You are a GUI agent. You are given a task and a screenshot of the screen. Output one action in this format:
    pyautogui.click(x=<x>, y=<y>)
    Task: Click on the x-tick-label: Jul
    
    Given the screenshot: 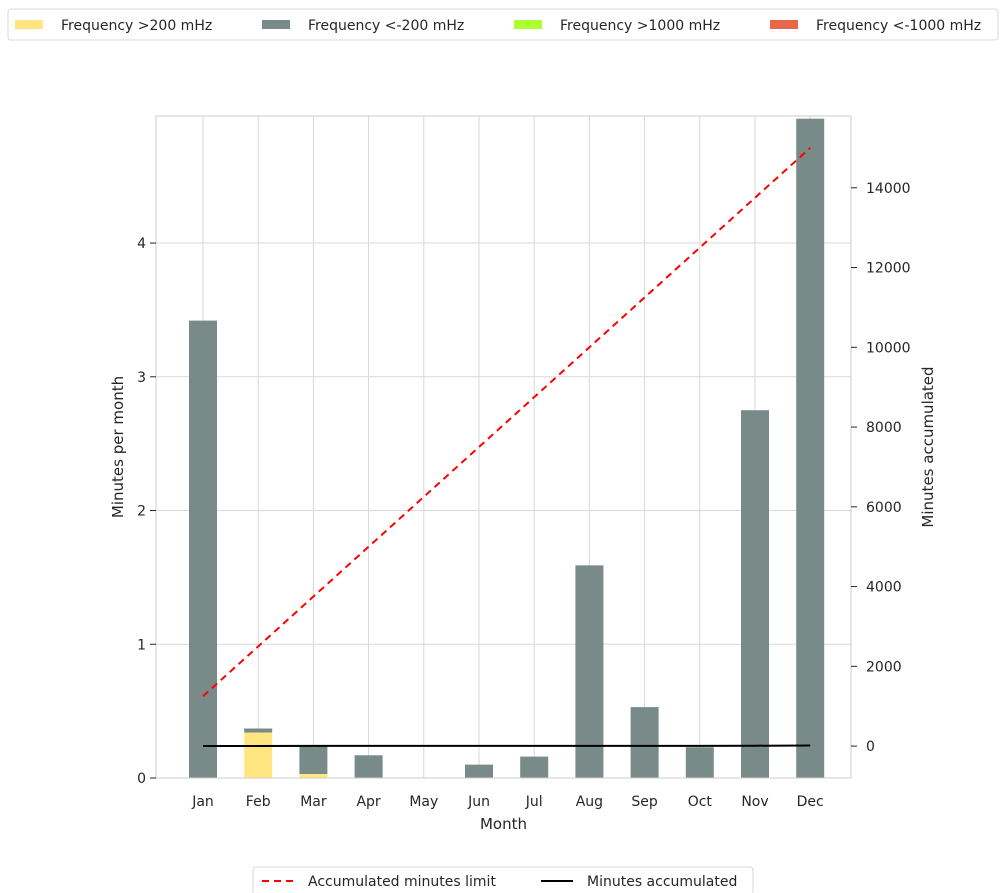 What is the action you would take?
    pyautogui.click(x=534, y=802)
    